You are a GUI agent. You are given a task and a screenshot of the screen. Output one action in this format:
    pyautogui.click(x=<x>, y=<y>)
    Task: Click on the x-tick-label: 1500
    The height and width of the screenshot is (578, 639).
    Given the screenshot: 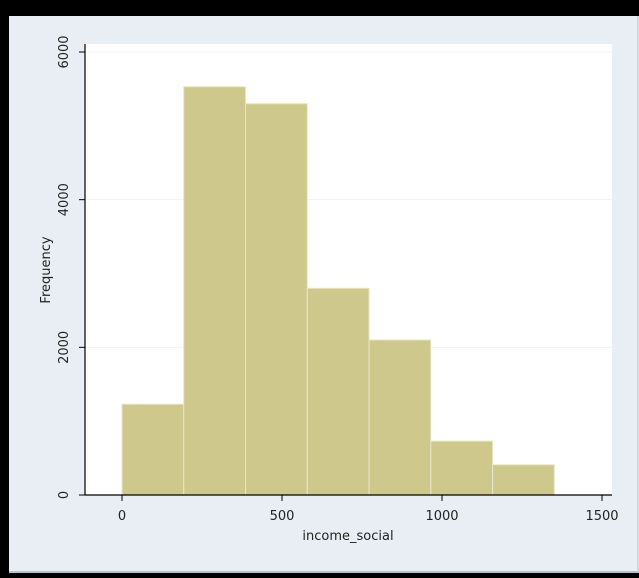 What is the action you would take?
    pyautogui.click(x=601, y=516)
    